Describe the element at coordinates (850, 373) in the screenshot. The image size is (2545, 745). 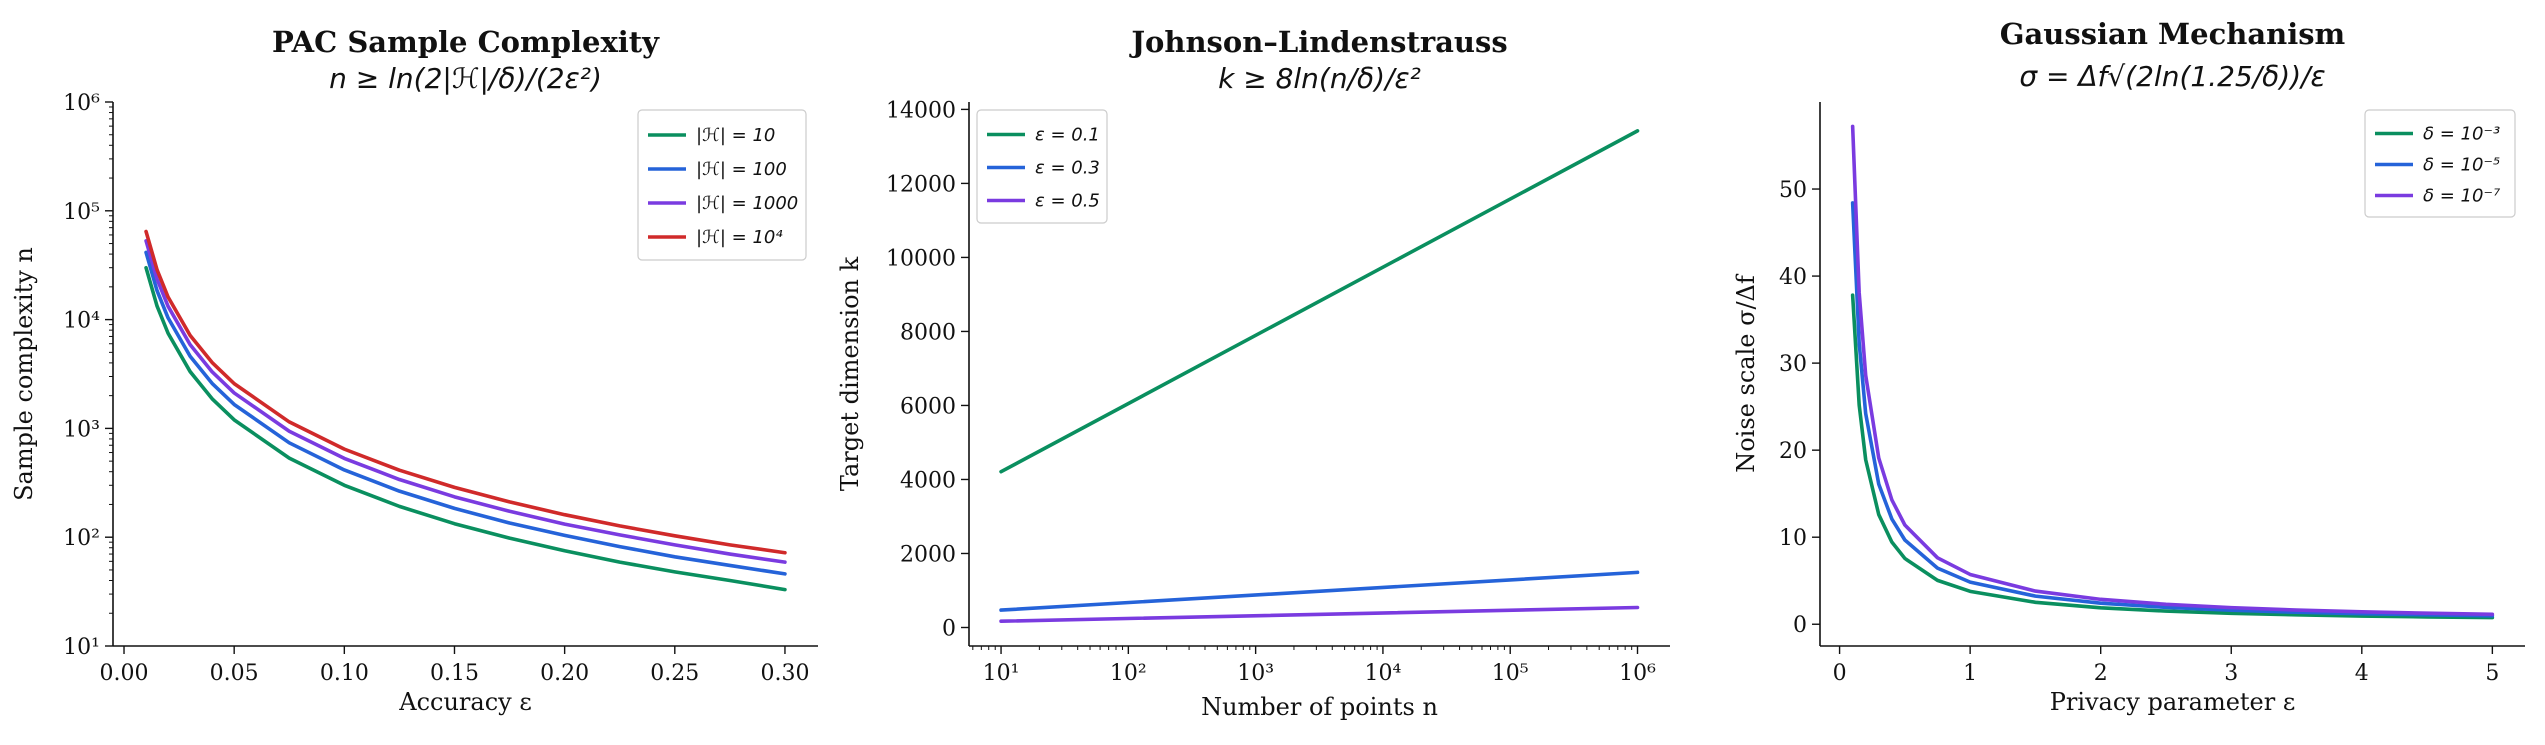
I see `y-axis-label: Target dimension k` at that location.